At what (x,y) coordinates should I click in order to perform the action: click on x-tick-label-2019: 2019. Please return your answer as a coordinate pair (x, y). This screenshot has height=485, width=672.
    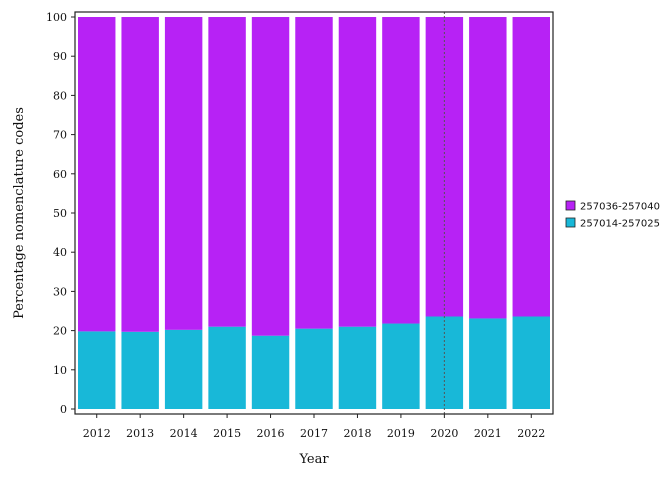
    Looking at the image, I should click on (401, 433).